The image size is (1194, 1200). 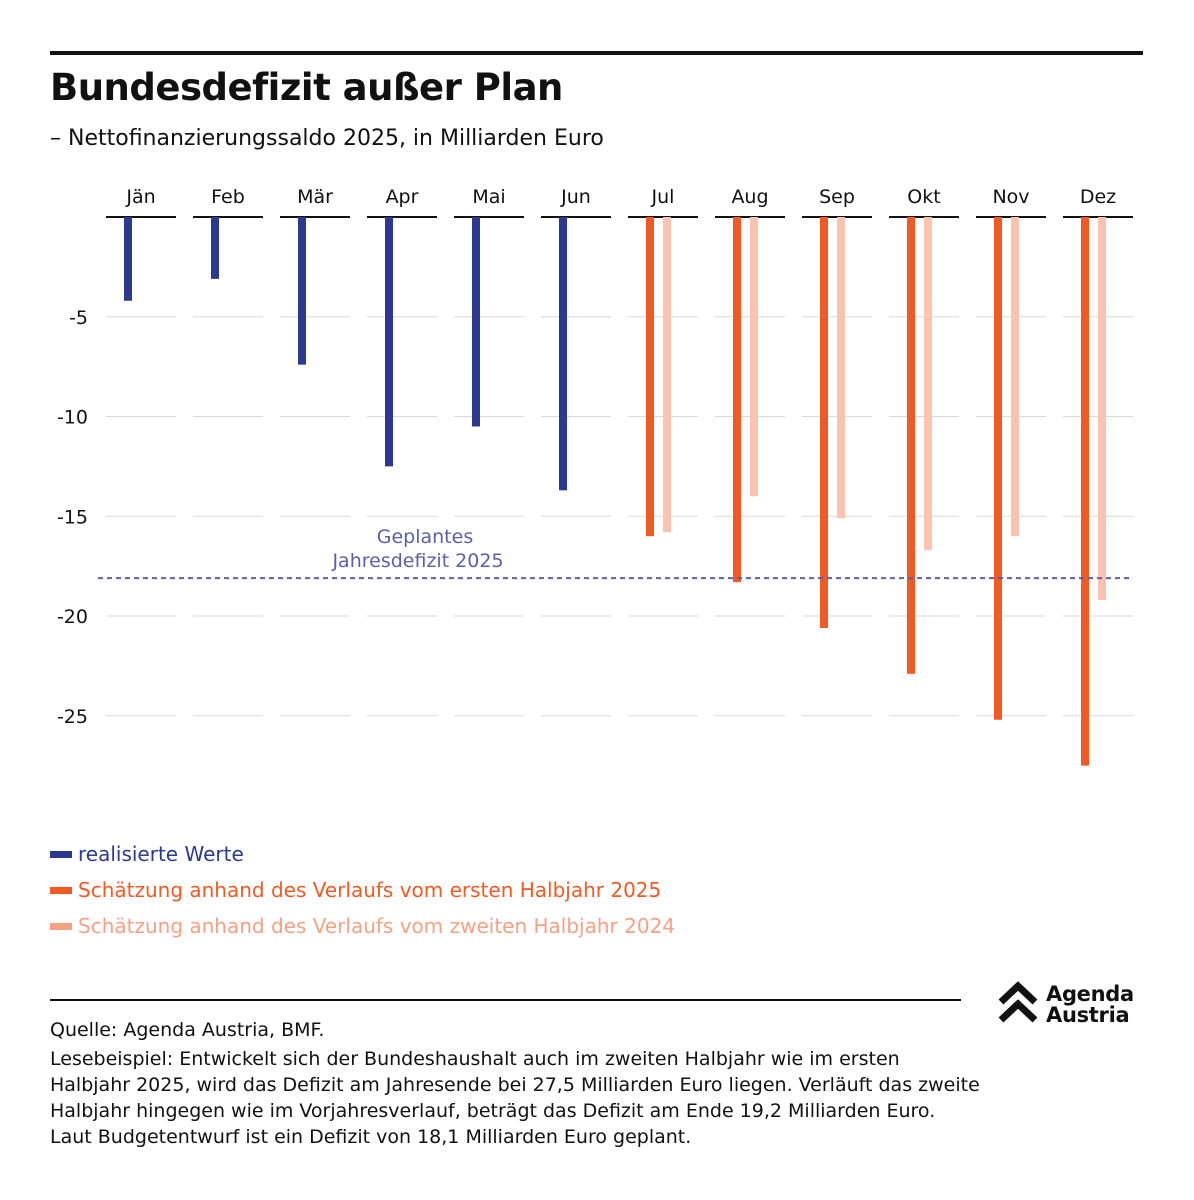 What do you see at coordinates (1088, 1015) in the screenshot?
I see `logo-line-2: Austria` at bounding box center [1088, 1015].